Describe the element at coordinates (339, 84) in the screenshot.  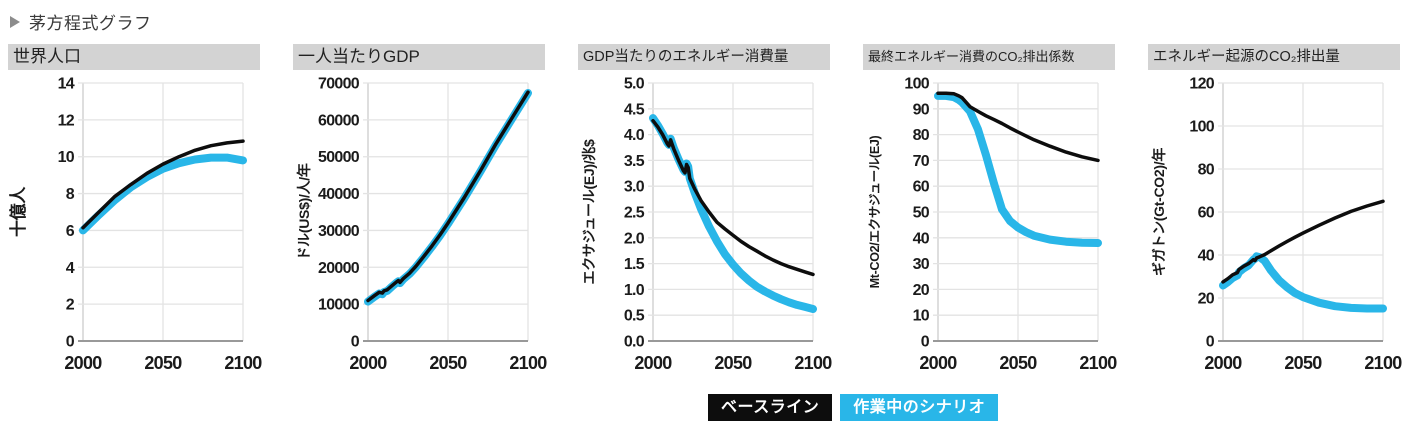
I see `y-tick-label: 70000` at that location.